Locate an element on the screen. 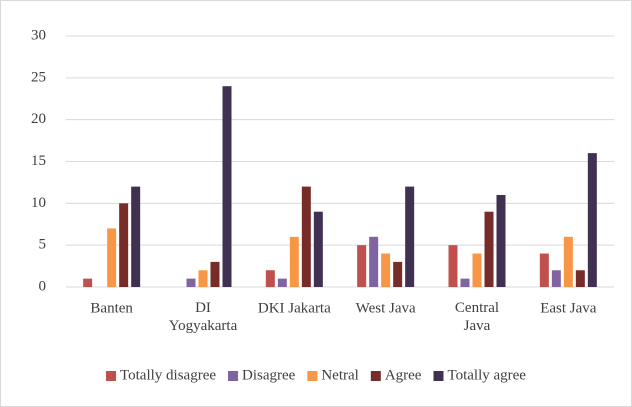 This screenshot has height=407, width=632. y-tick-label: 5 is located at coordinates (43, 245).